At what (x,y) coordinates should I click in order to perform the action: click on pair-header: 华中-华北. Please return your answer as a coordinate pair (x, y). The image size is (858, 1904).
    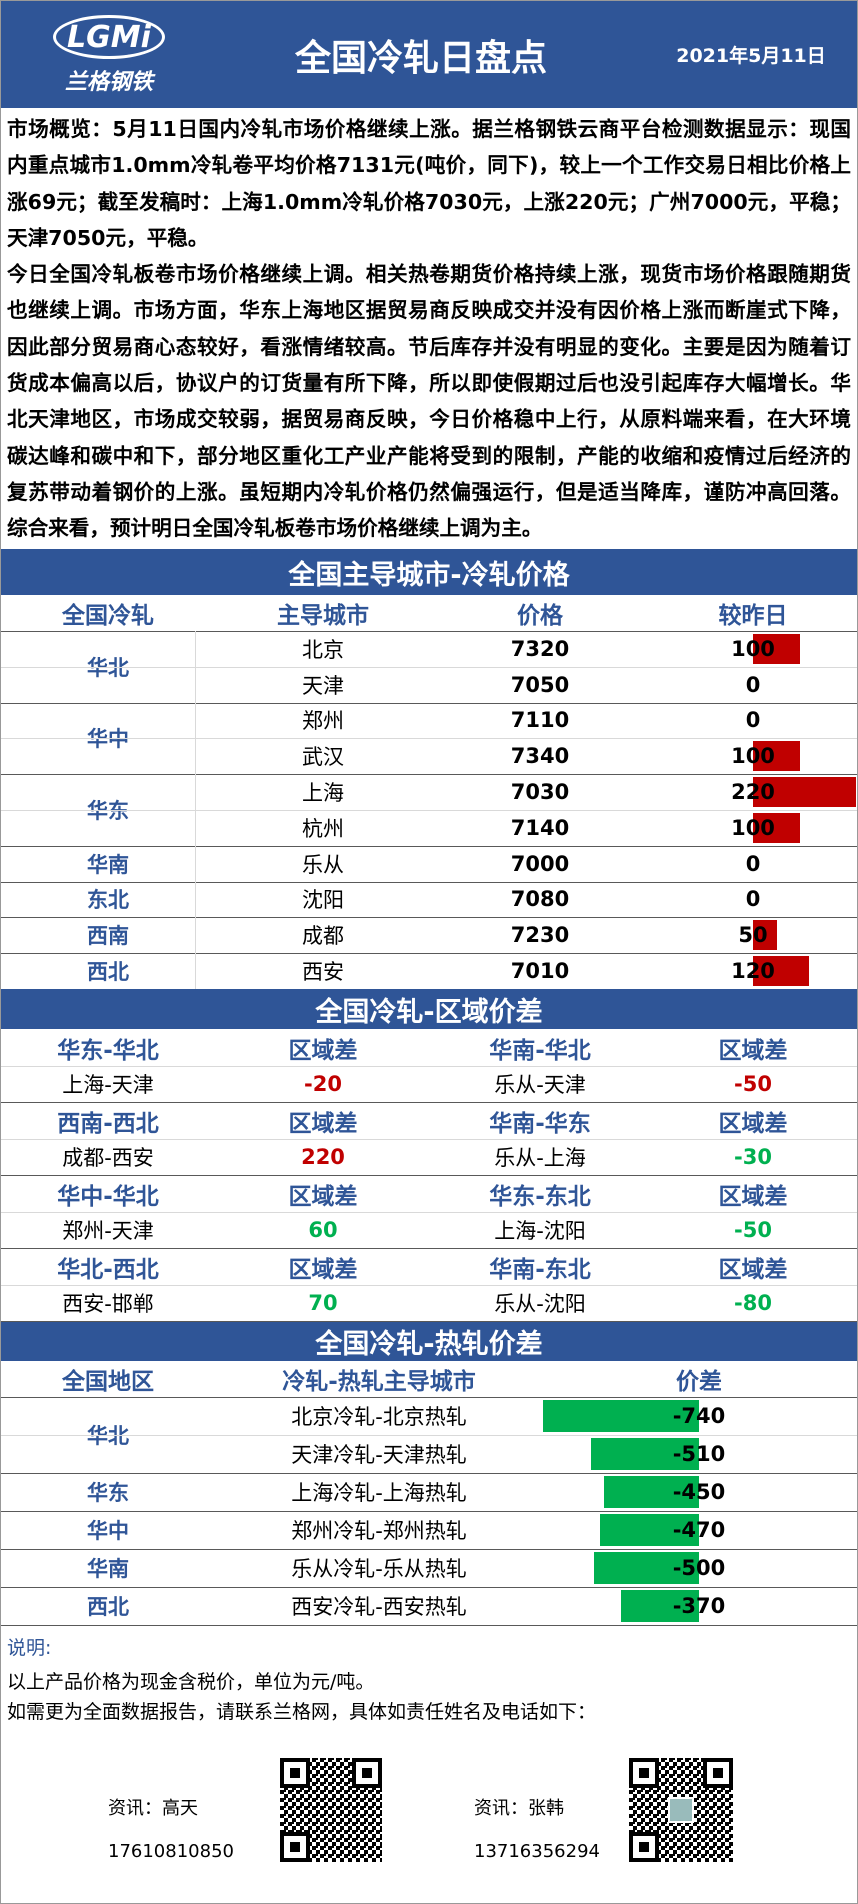
    Looking at the image, I should click on (108, 1196).